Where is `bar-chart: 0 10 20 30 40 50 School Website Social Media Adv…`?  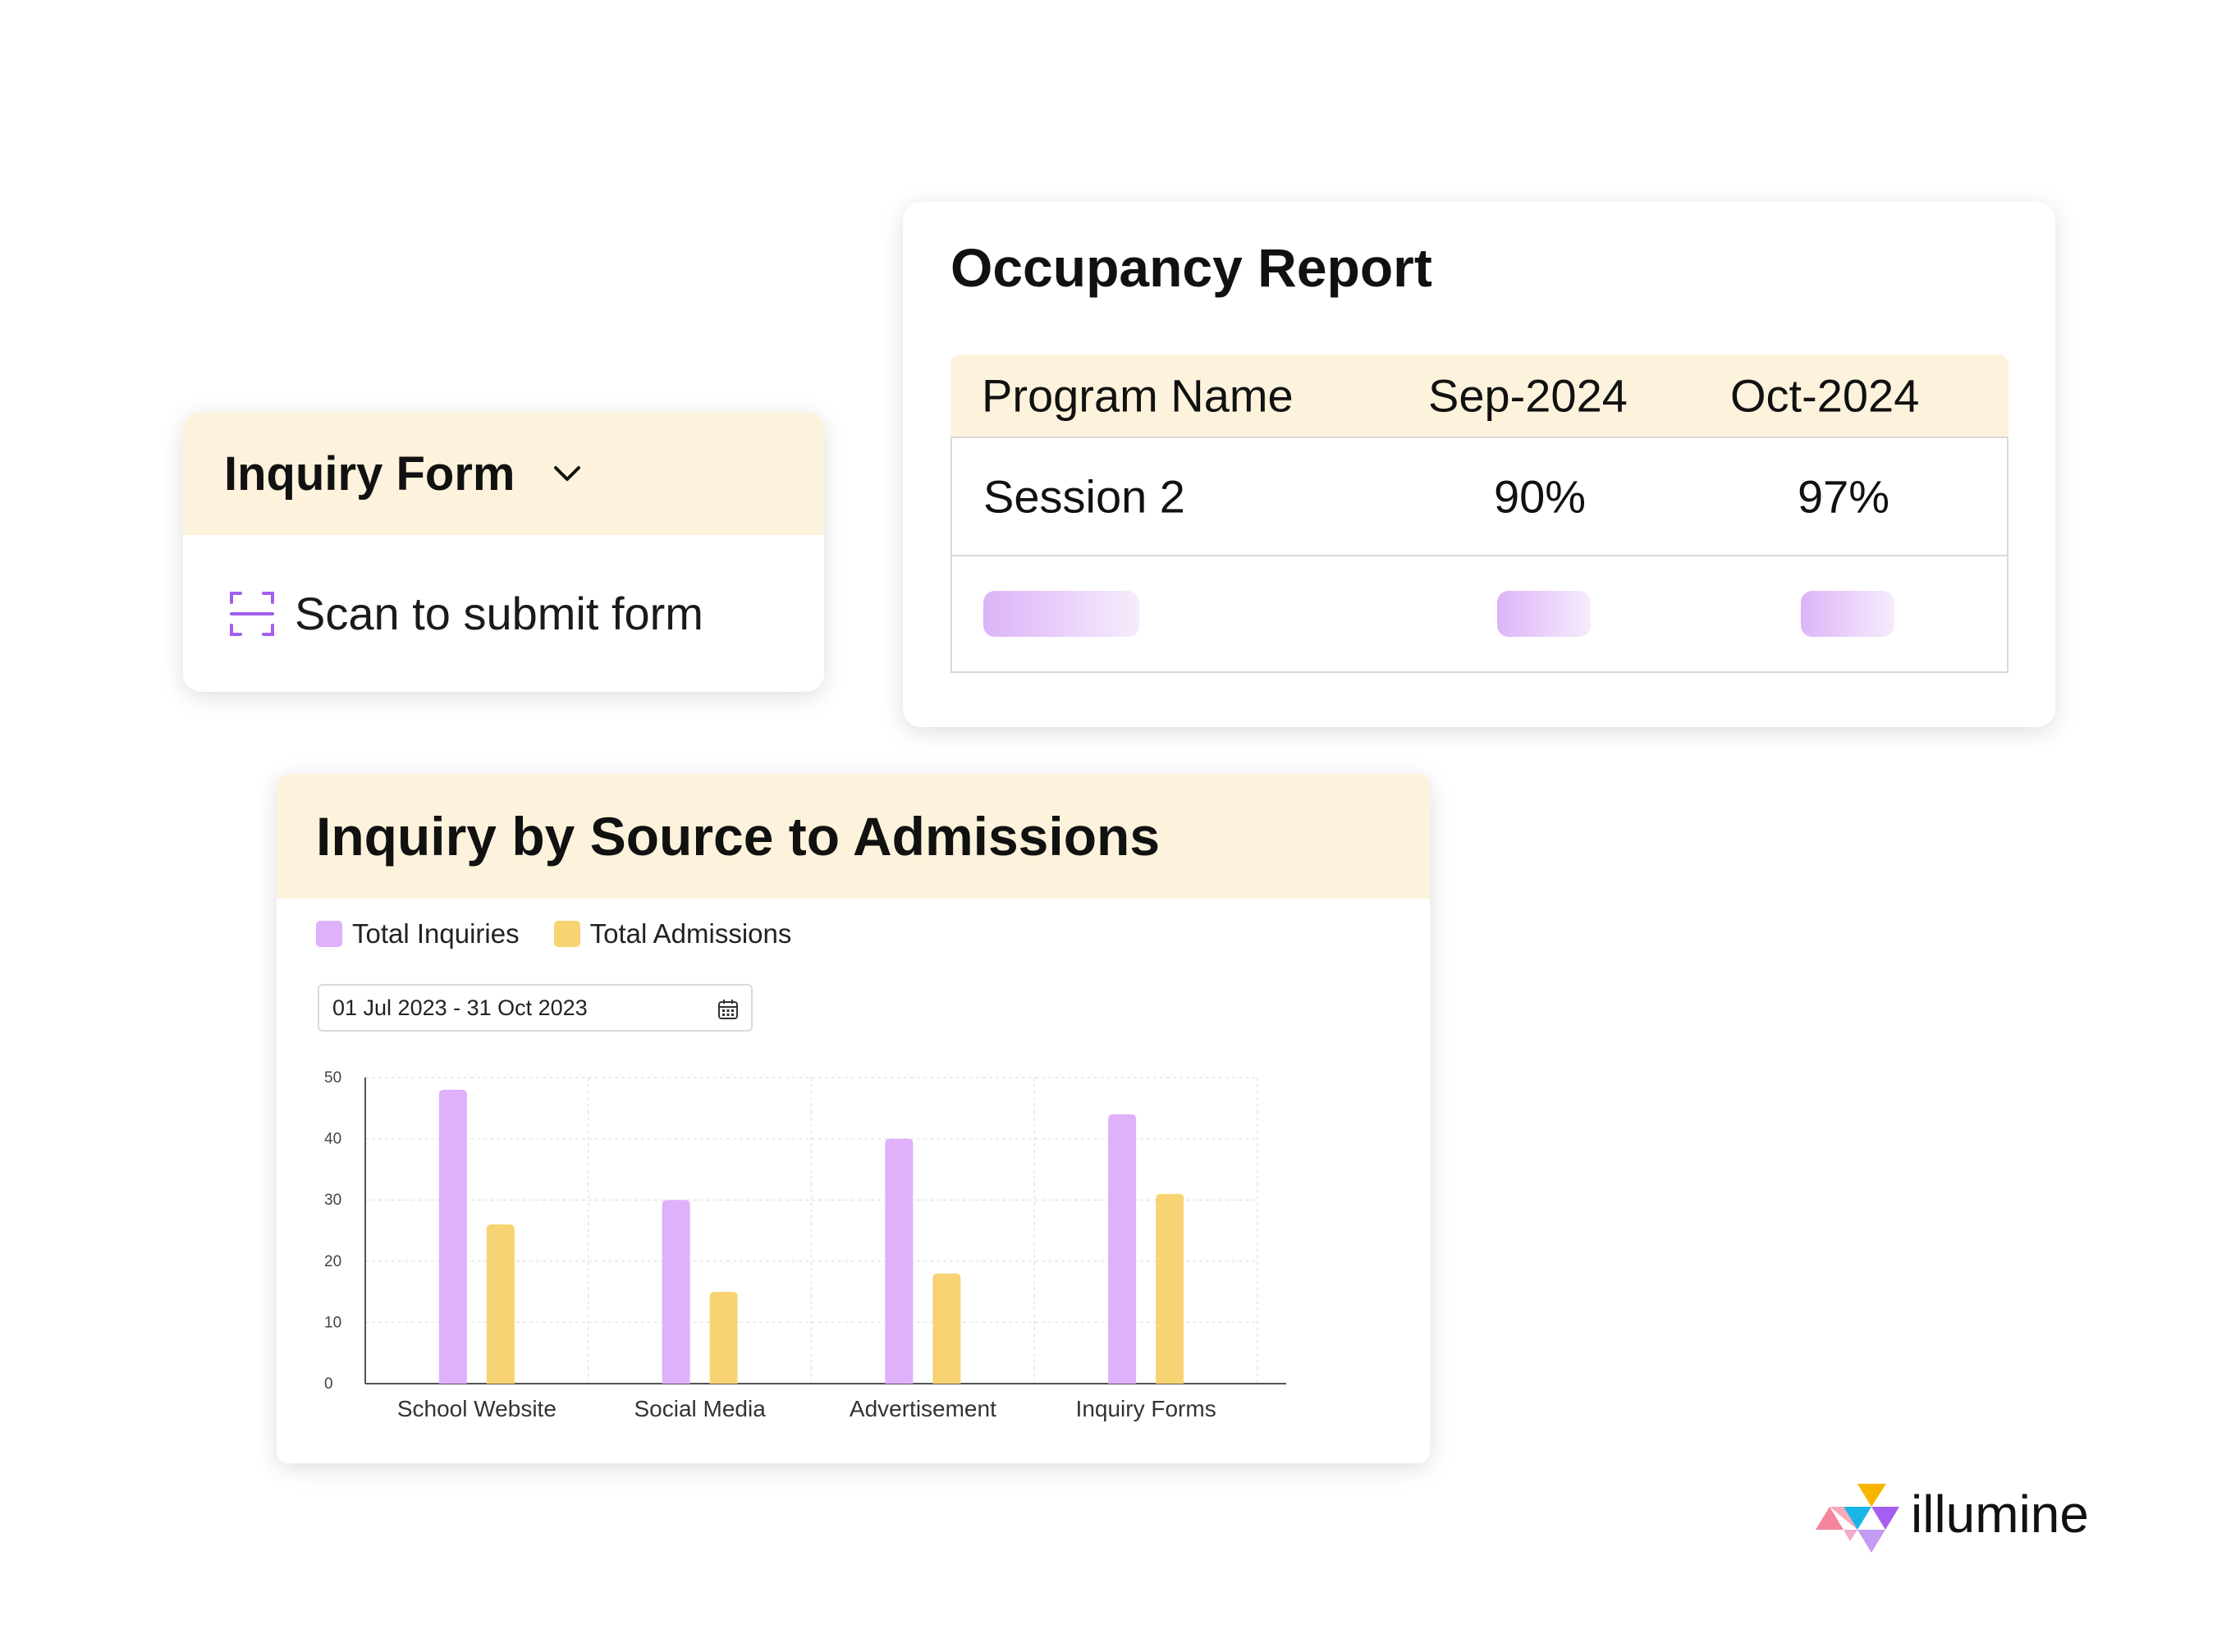
bar-chart: 0 10 20 30 40 50 School Website Social Media Adv… is located at coordinates (805, 1245).